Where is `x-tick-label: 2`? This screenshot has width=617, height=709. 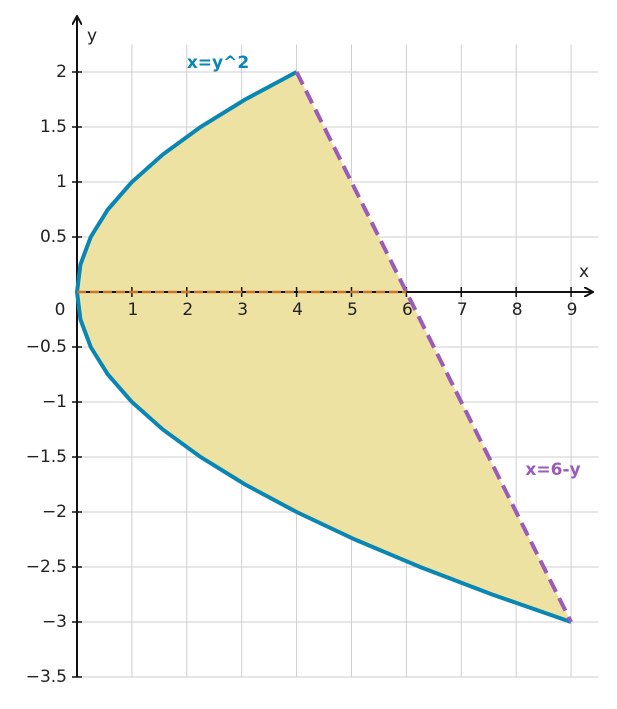
x-tick-label: 2 is located at coordinates (187, 310).